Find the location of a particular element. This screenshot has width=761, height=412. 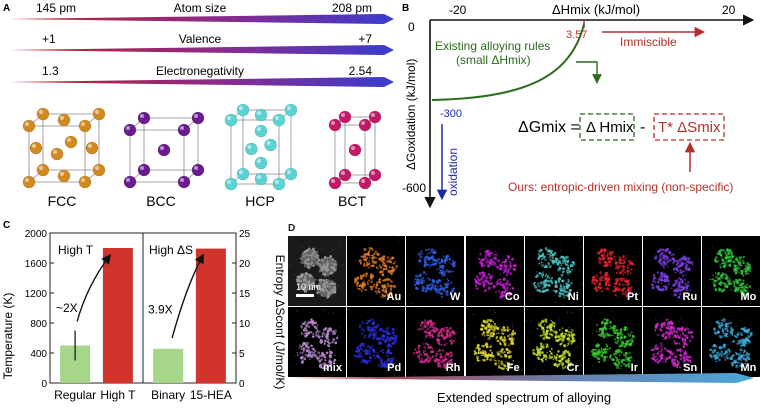

3-9x-annotation: 3.9X is located at coordinates (160, 310).